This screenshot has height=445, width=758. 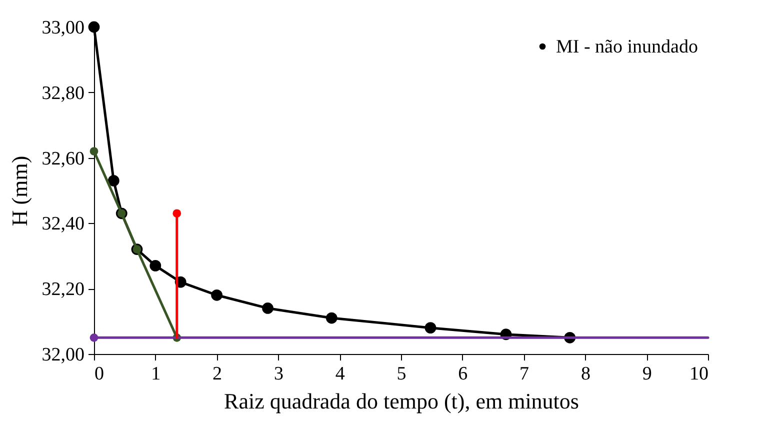 What do you see at coordinates (525, 374) in the screenshot?
I see `x-tick-label: 7` at bounding box center [525, 374].